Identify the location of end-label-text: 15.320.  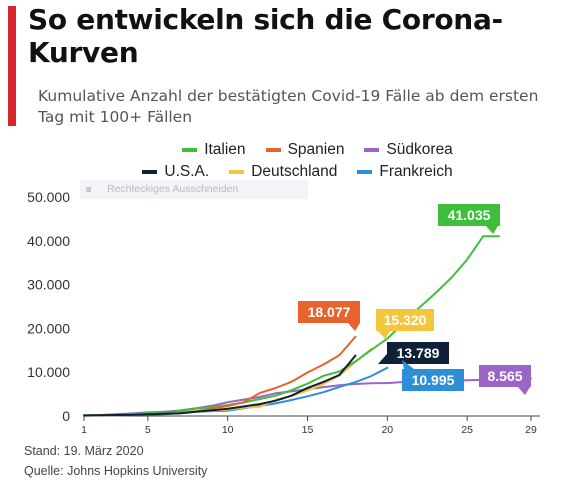
(405, 320).